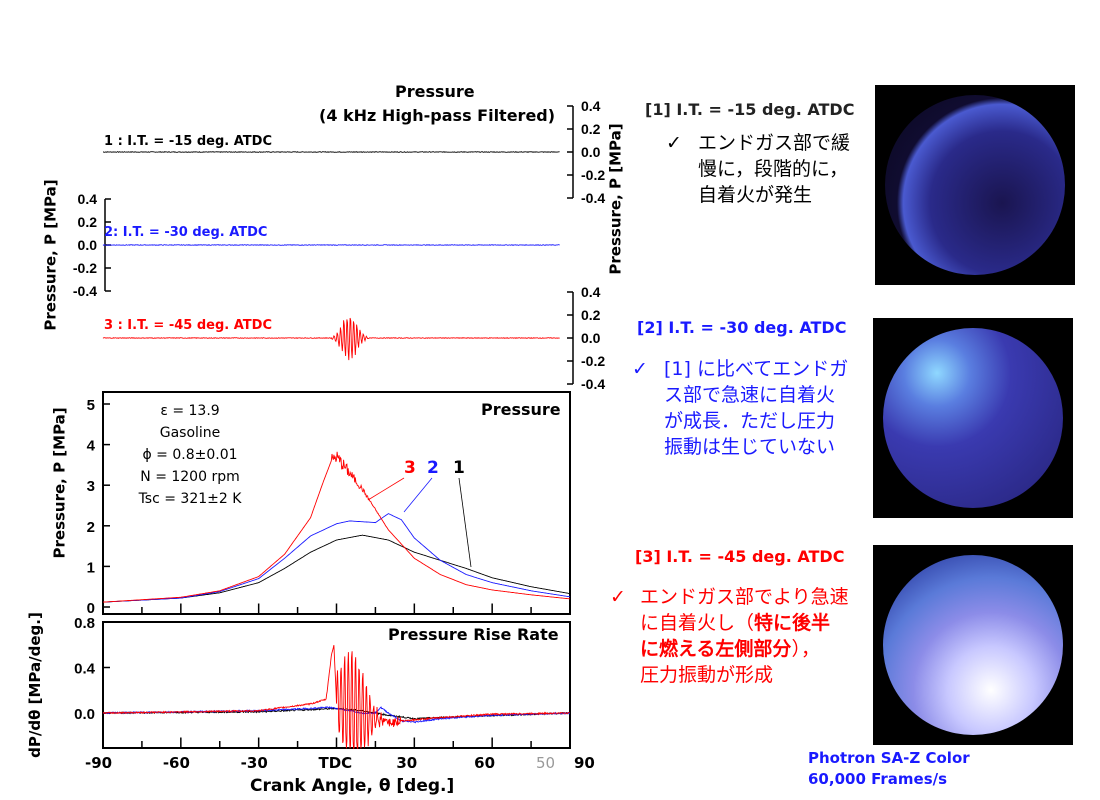 The height and width of the screenshot is (800, 1100). I want to click on trace-1-label: 1 : I.T. = -15 deg. ATDC, so click(188, 141).